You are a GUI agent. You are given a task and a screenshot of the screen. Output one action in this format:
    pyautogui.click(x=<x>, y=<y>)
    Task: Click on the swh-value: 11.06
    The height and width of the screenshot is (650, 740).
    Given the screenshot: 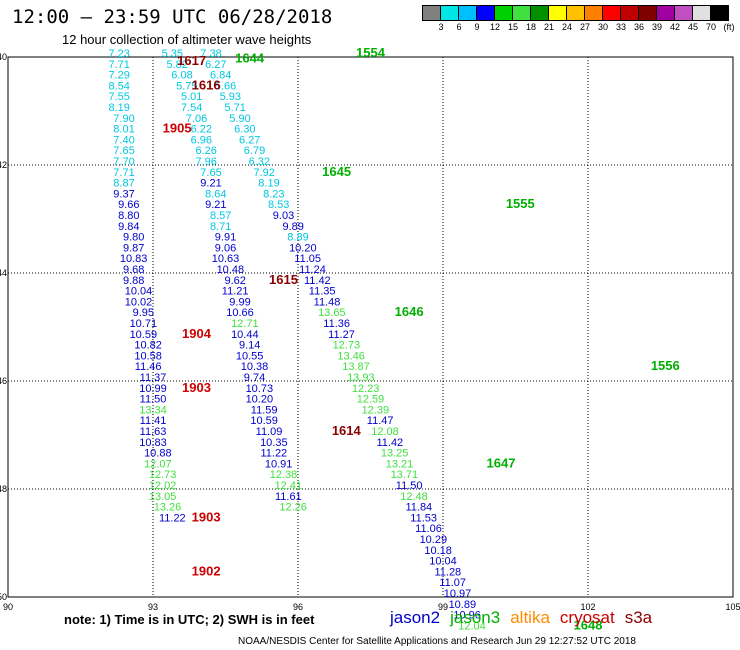 What is the action you would take?
    pyautogui.click(x=428, y=529)
    